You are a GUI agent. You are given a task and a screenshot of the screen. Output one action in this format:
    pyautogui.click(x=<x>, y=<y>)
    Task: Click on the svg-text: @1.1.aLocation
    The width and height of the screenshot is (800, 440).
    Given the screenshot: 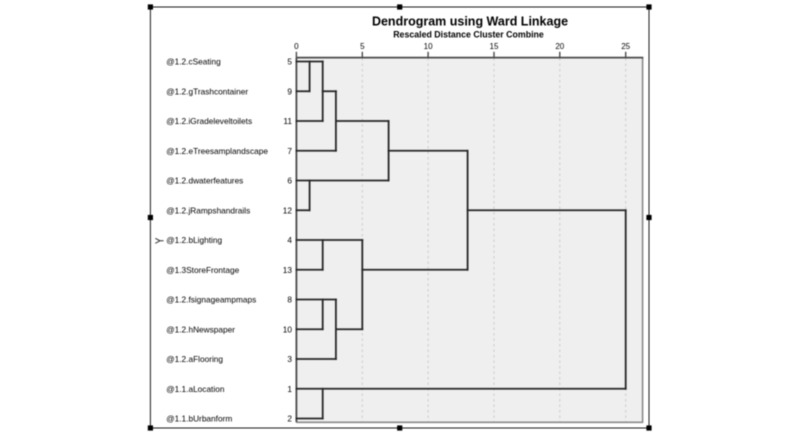 What is the action you would take?
    pyautogui.click(x=195, y=389)
    